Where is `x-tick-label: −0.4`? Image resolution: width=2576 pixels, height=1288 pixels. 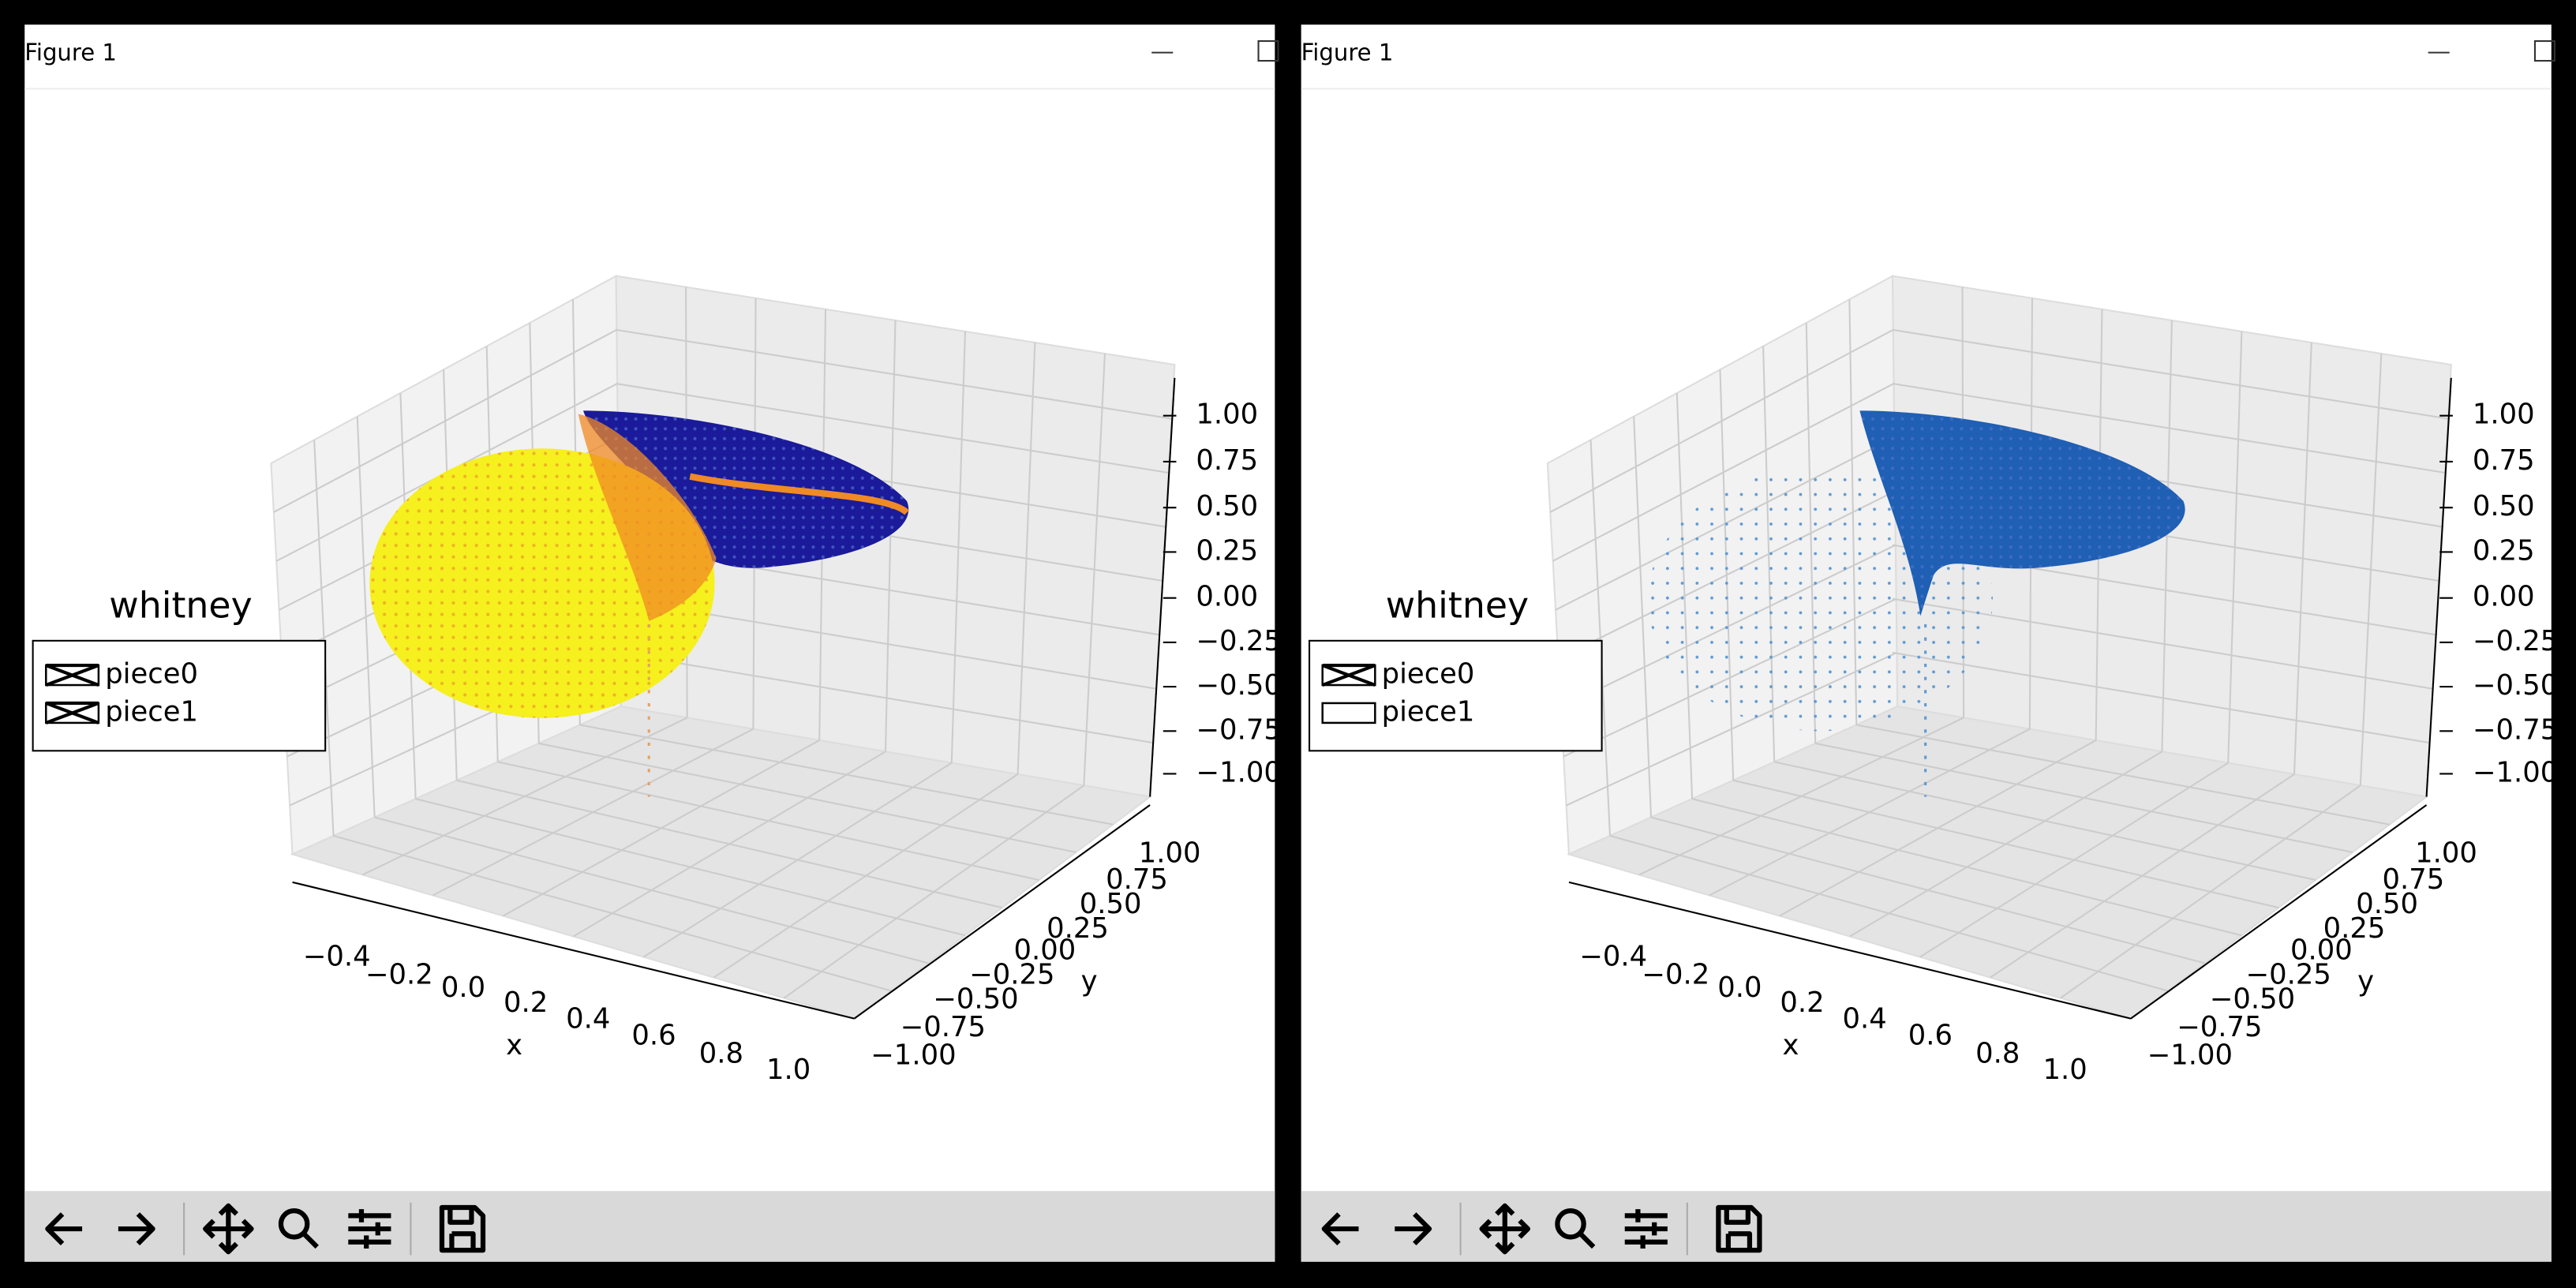
x-tick-label: −0.4 is located at coordinates (337, 957).